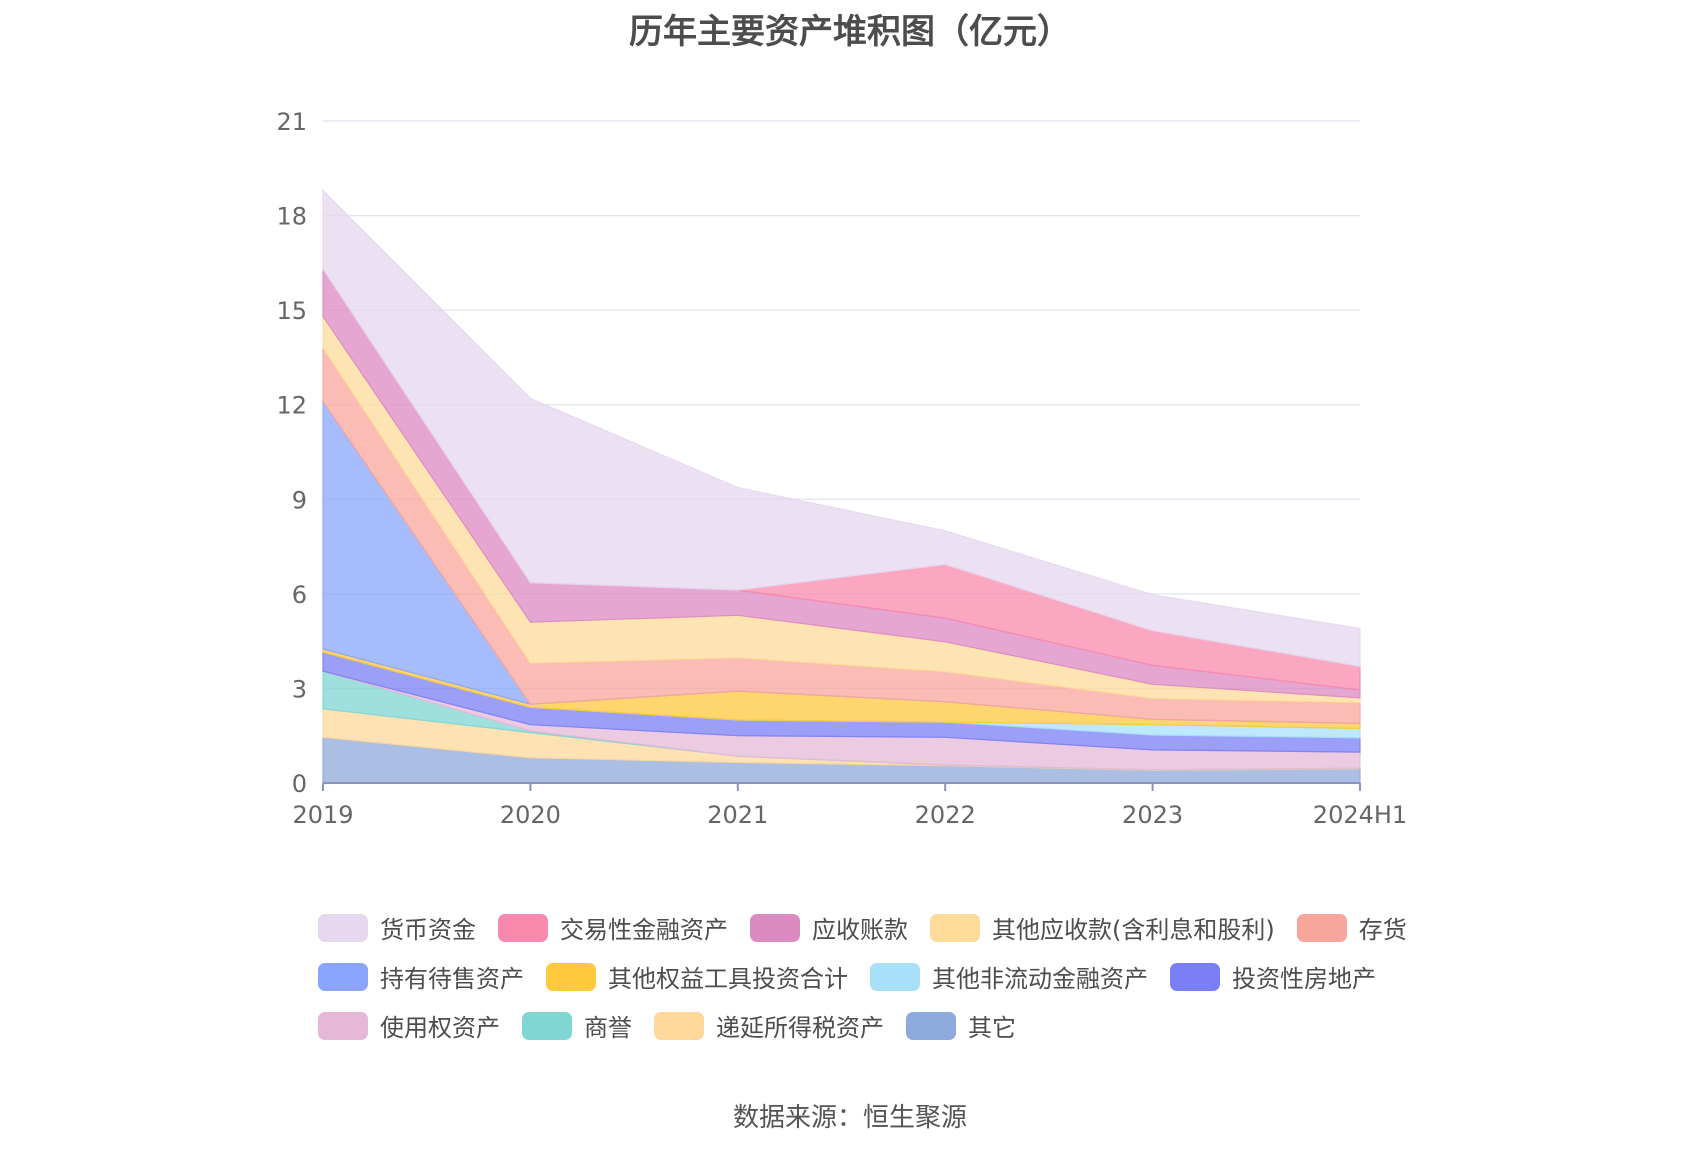 The width and height of the screenshot is (1700, 1150). Describe the element at coordinates (1360, 815) in the screenshot. I see `x-tick-label: 2024H1` at that location.